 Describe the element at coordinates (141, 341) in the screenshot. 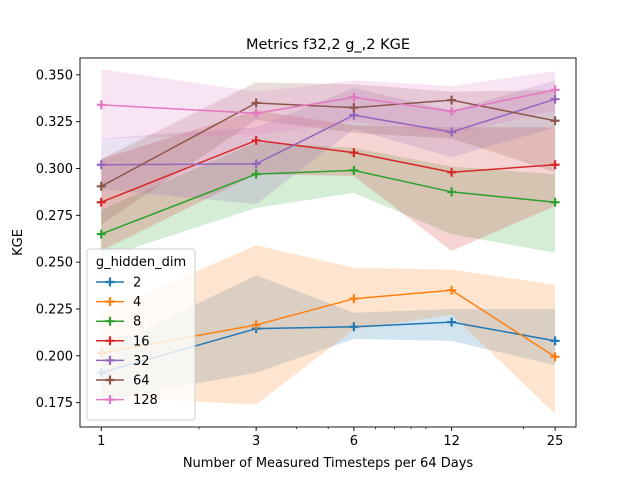

I see `legend-label-16: 16` at that location.